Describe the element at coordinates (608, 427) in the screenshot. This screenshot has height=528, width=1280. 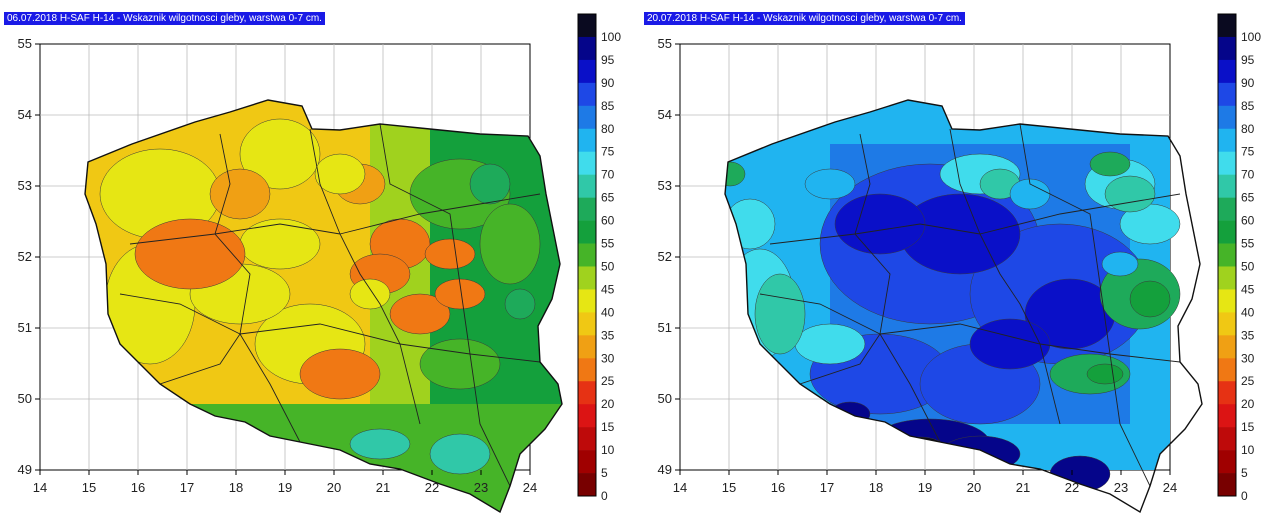
I see `colorbar-label: 15` at that location.